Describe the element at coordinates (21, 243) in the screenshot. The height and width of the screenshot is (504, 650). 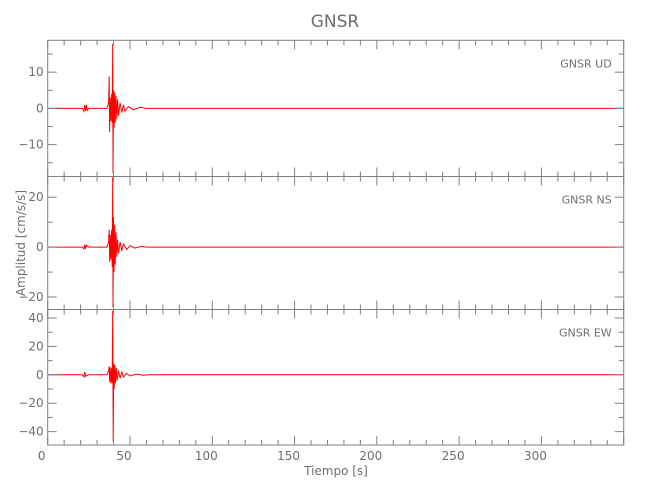
I see `y-axis-label: Amplitud [cm/s/s]` at that location.